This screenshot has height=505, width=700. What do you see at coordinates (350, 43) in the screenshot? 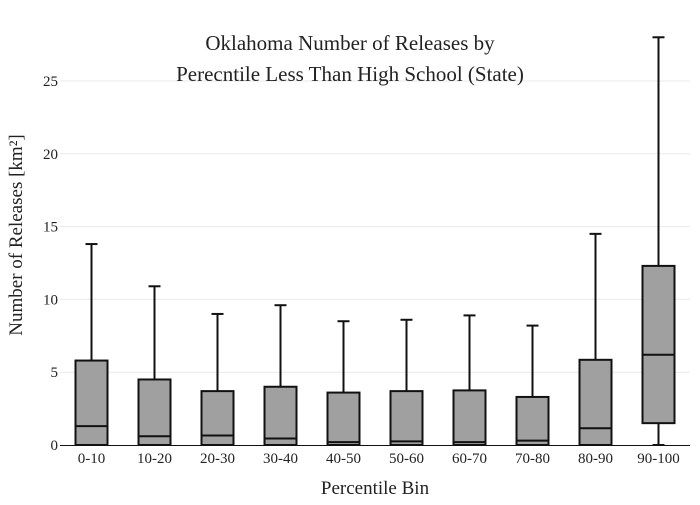
I see `chart-title-line-1: Oklahoma Number of Releases by` at bounding box center [350, 43].